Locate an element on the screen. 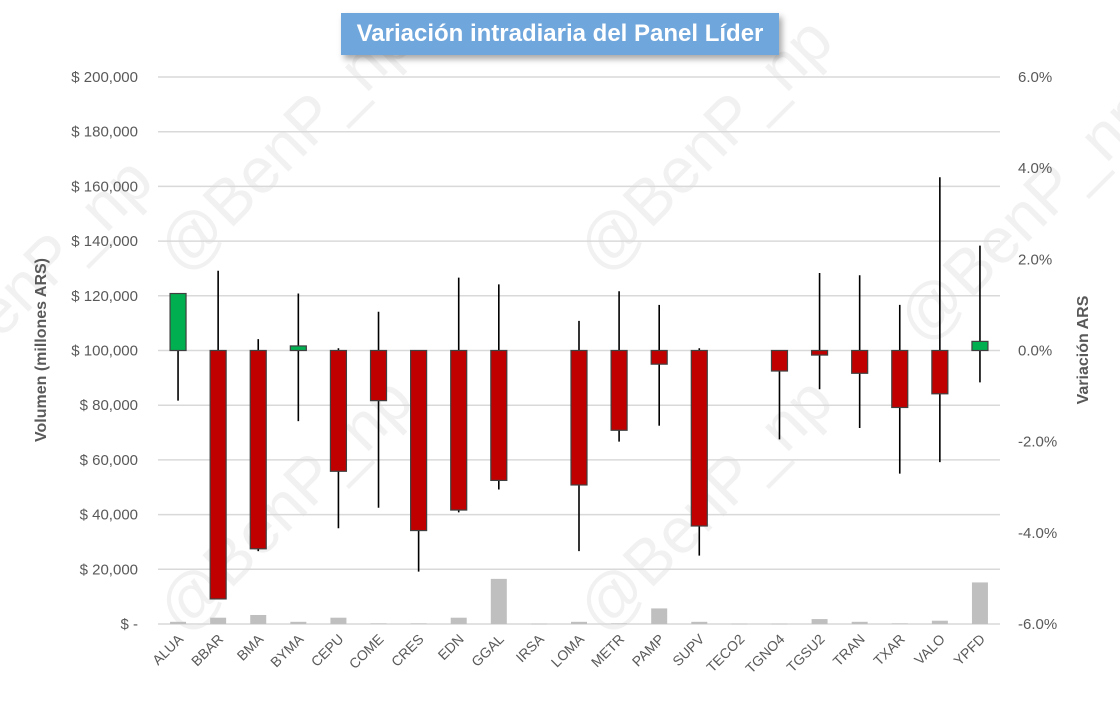 Image resolution: width=1120 pixels, height=704 pixels. right-axis-title: Variación ARS is located at coordinates (1083, 349).